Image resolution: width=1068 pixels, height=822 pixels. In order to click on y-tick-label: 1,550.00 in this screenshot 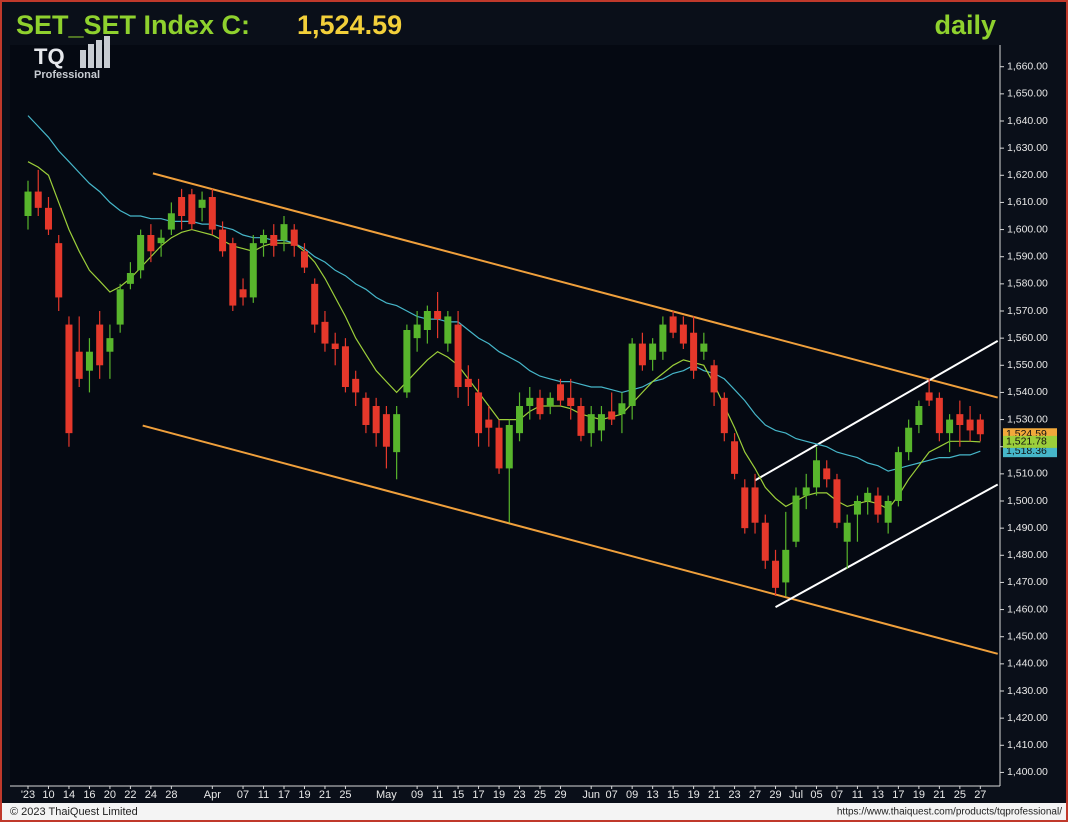, I will do `click(1027, 365)`.